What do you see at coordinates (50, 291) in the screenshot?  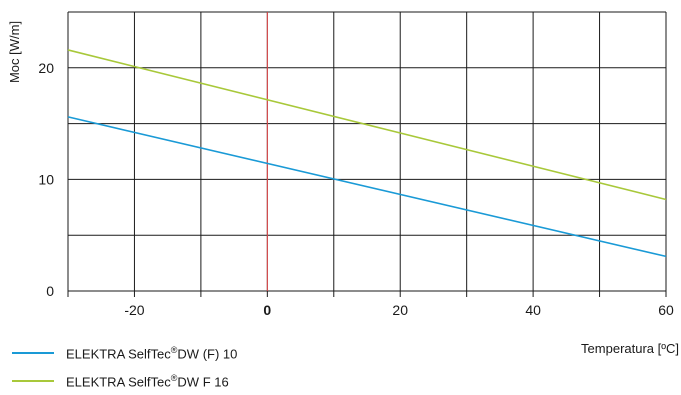 I see `y-tick-label: 0` at bounding box center [50, 291].